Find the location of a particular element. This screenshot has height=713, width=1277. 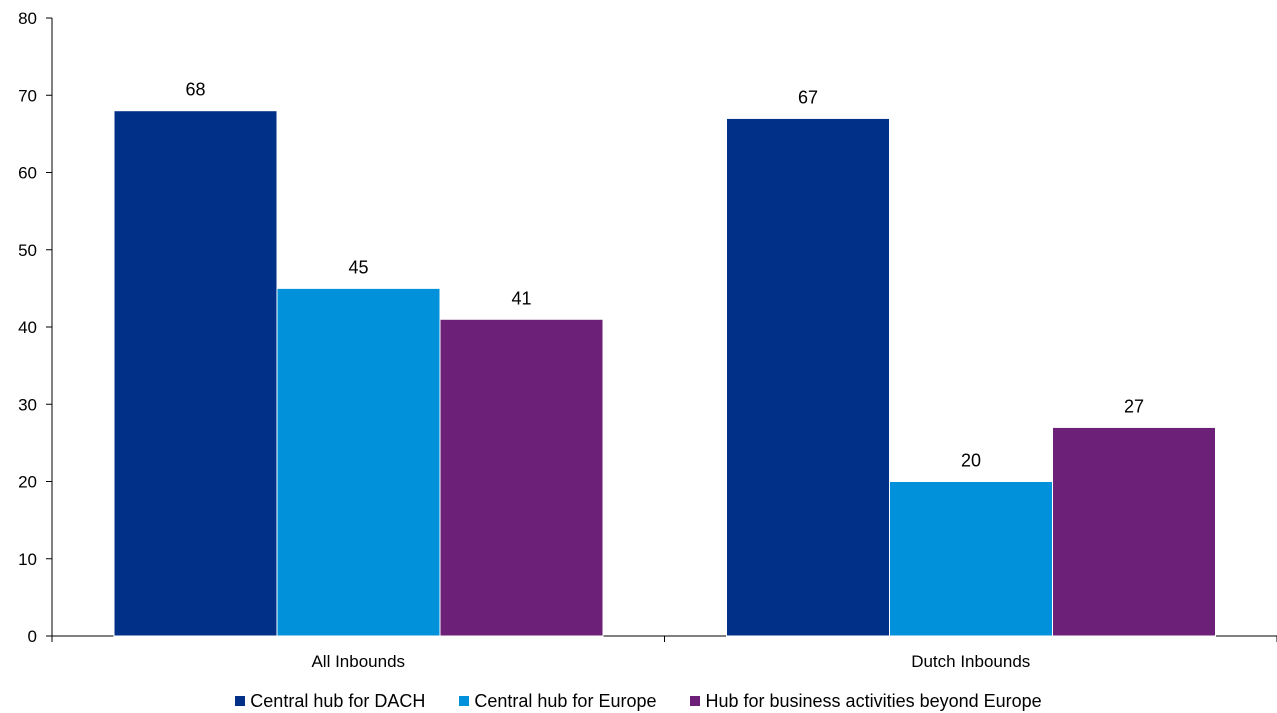

data-label: 20 is located at coordinates (971, 461).